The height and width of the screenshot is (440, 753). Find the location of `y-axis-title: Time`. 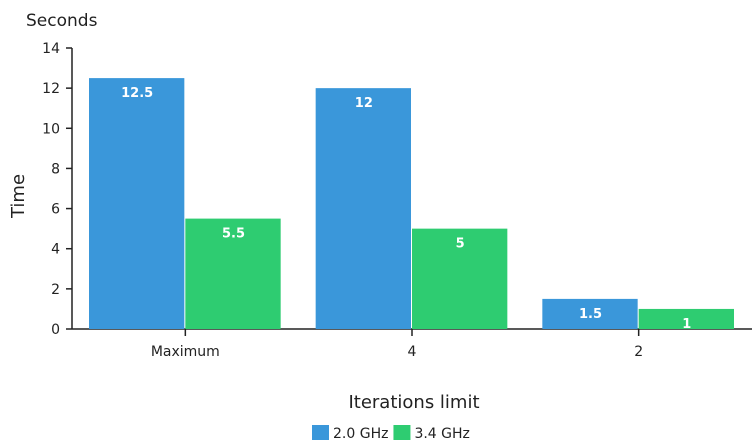

y-axis-title: Time is located at coordinates (18, 196).